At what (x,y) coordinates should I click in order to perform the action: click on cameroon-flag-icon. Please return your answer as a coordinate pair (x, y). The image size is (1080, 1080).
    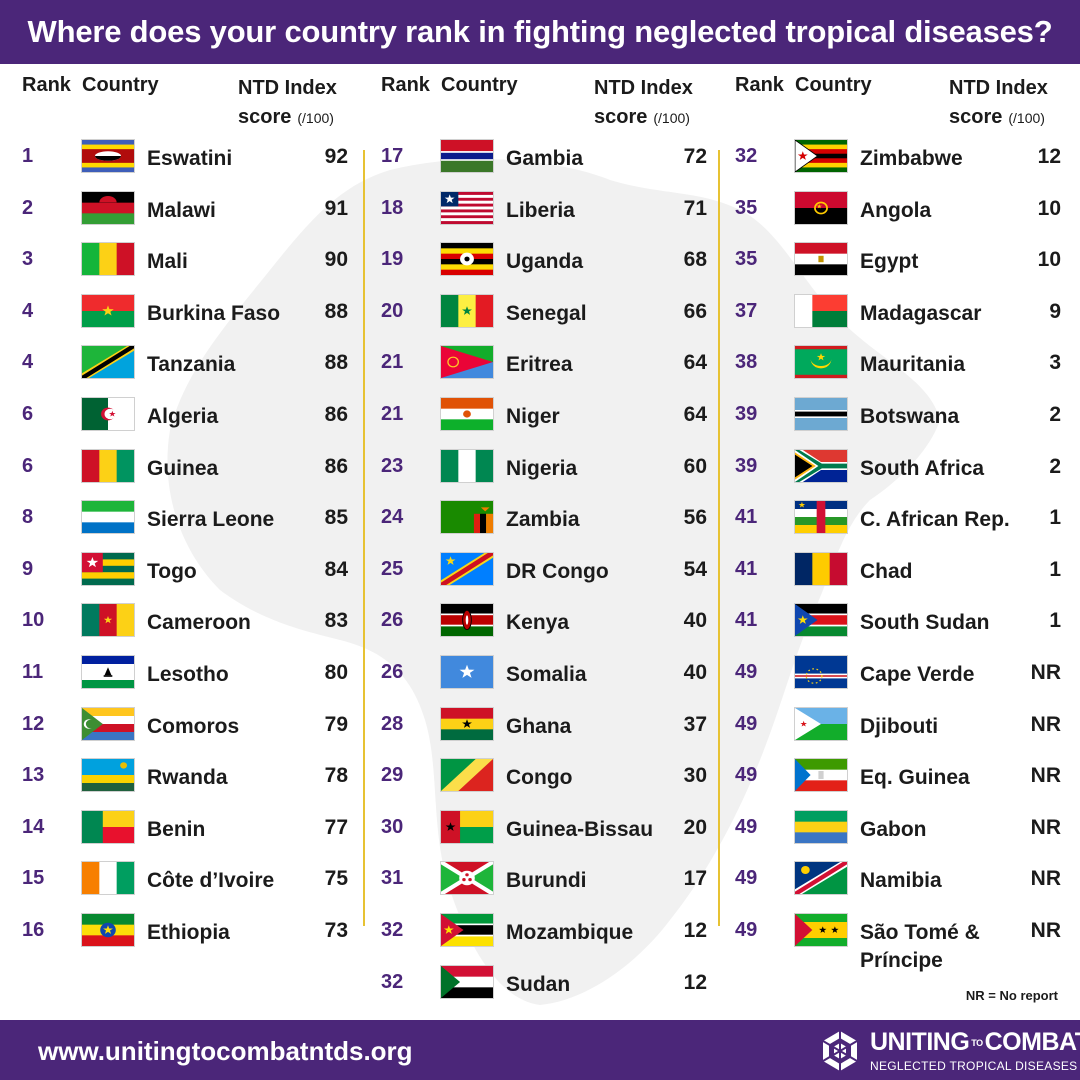
    Looking at the image, I should click on (108, 620).